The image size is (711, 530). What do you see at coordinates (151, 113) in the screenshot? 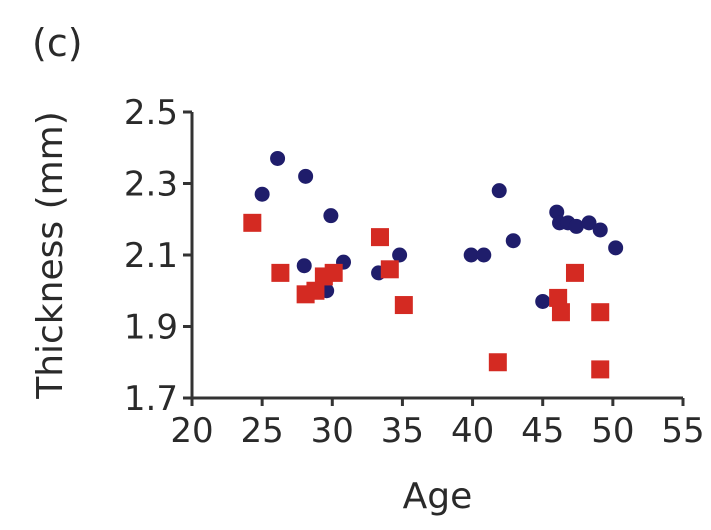
I see `y-tick-label: 2.5` at bounding box center [151, 113].